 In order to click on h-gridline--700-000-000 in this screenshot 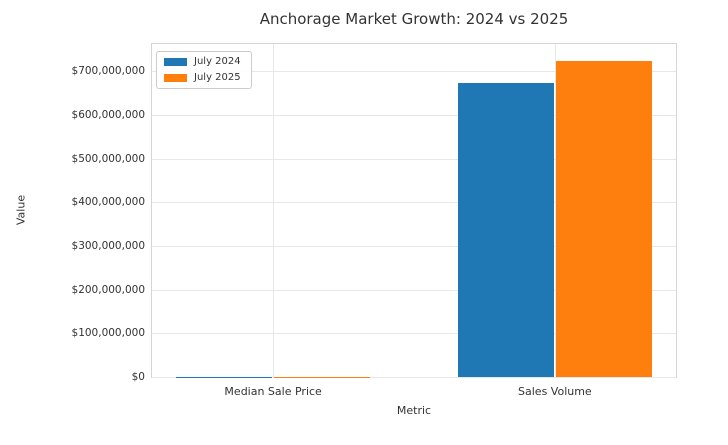, I will do `click(414, 72)`.